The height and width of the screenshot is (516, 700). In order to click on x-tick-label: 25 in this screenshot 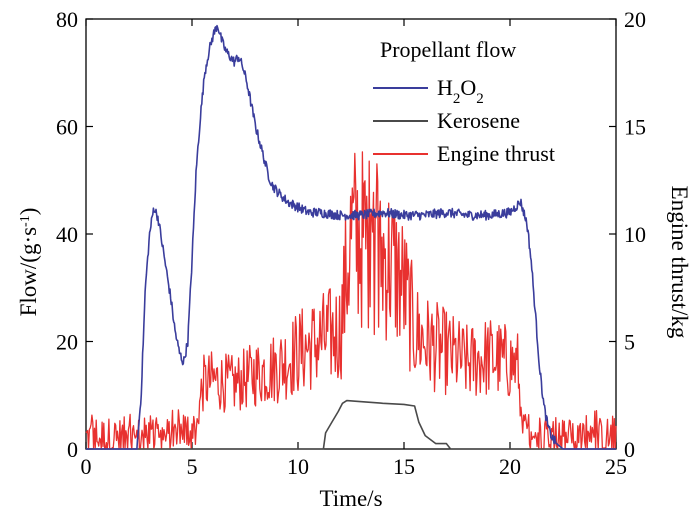, I will do `click(616, 466)`.